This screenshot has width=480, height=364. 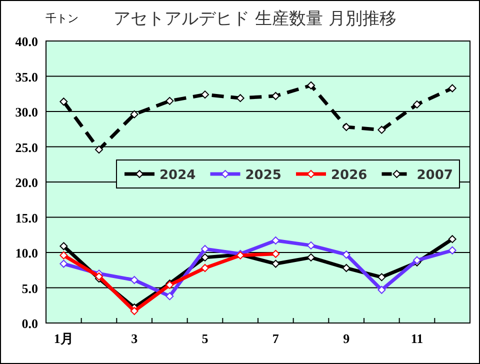 I want to click on y-axis-title: 千トン, so click(x=62, y=18).